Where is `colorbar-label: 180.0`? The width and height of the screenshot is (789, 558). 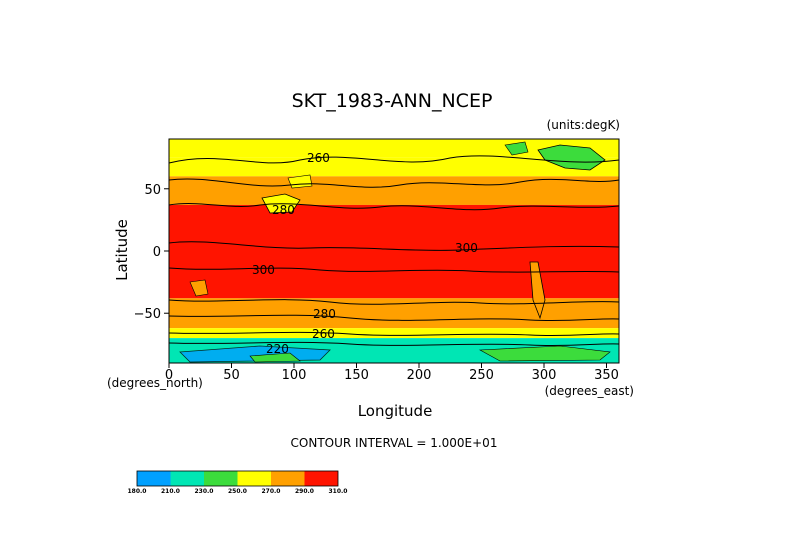
colorbar-label: 180.0 is located at coordinates (137, 491).